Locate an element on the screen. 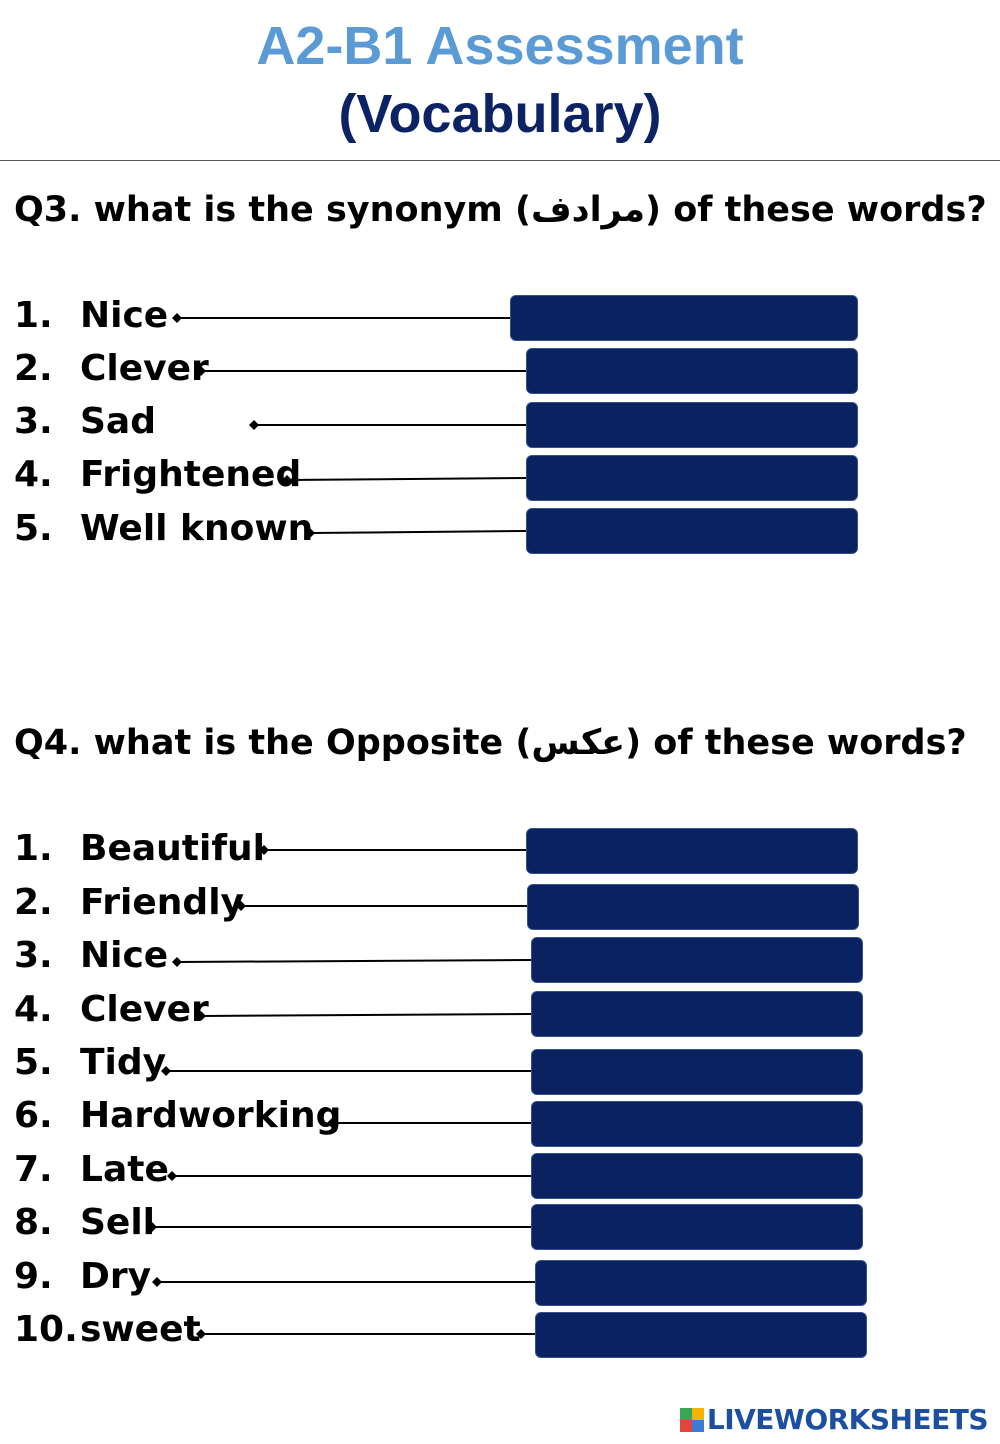  q3-item-word: Frightened is located at coordinates (191, 474).